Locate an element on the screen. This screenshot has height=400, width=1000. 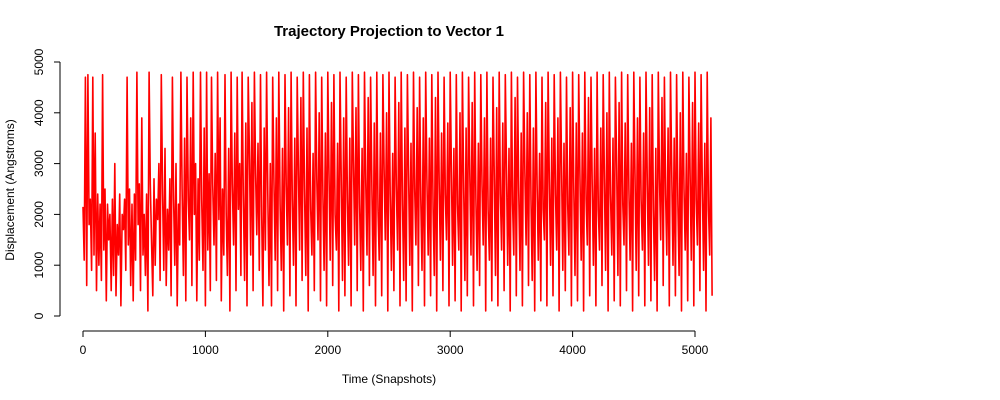
x-axis-label: Time (Snapshots) is located at coordinates (389, 379).